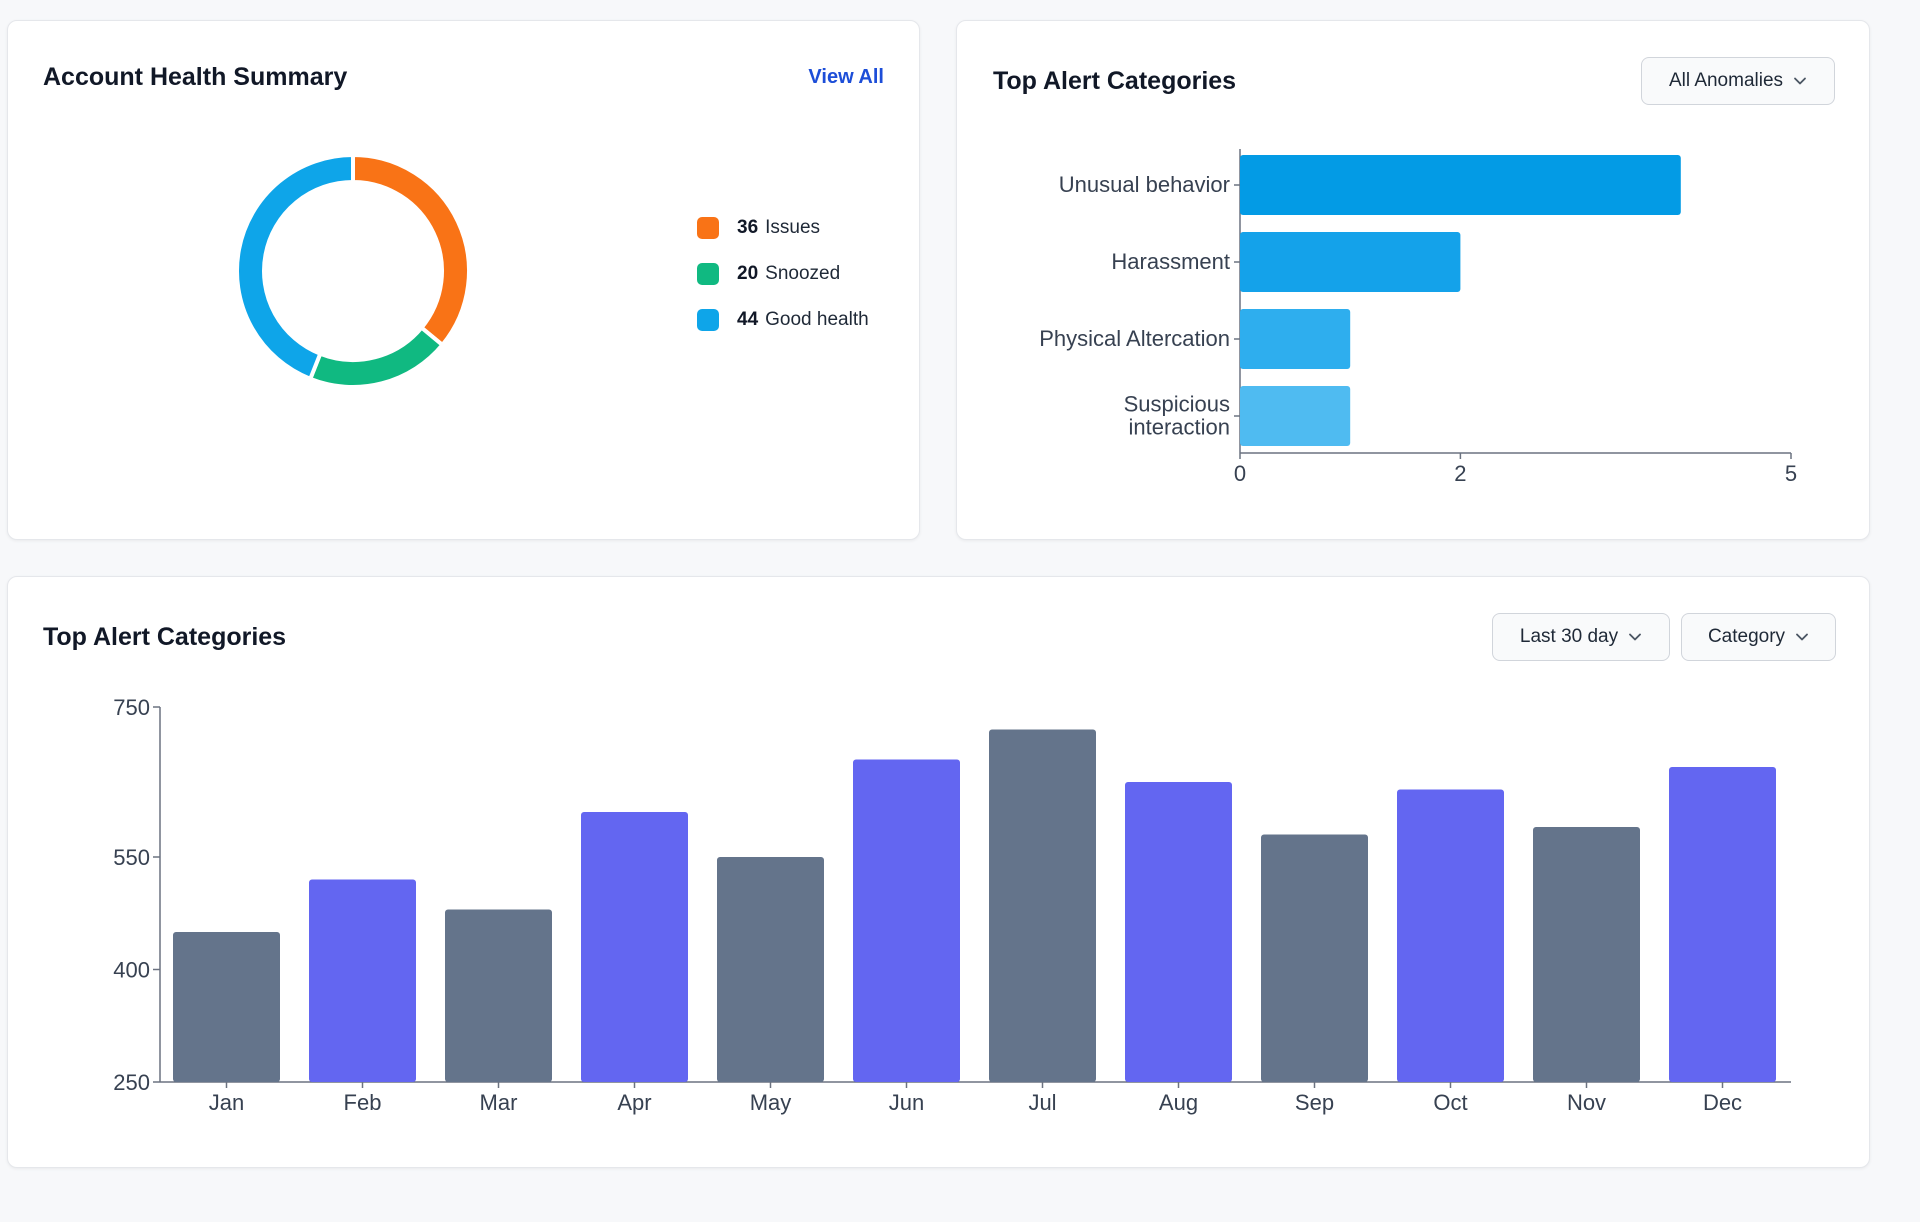 The width and height of the screenshot is (1920, 1222). I want to click on legend-count-issues: 36, so click(748, 227).